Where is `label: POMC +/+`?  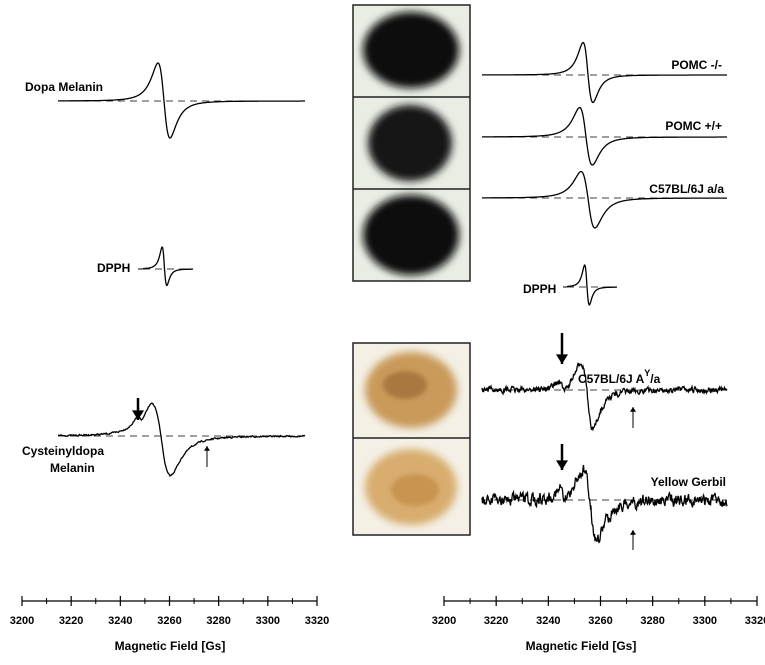
label: POMC +/+ is located at coordinates (693, 126).